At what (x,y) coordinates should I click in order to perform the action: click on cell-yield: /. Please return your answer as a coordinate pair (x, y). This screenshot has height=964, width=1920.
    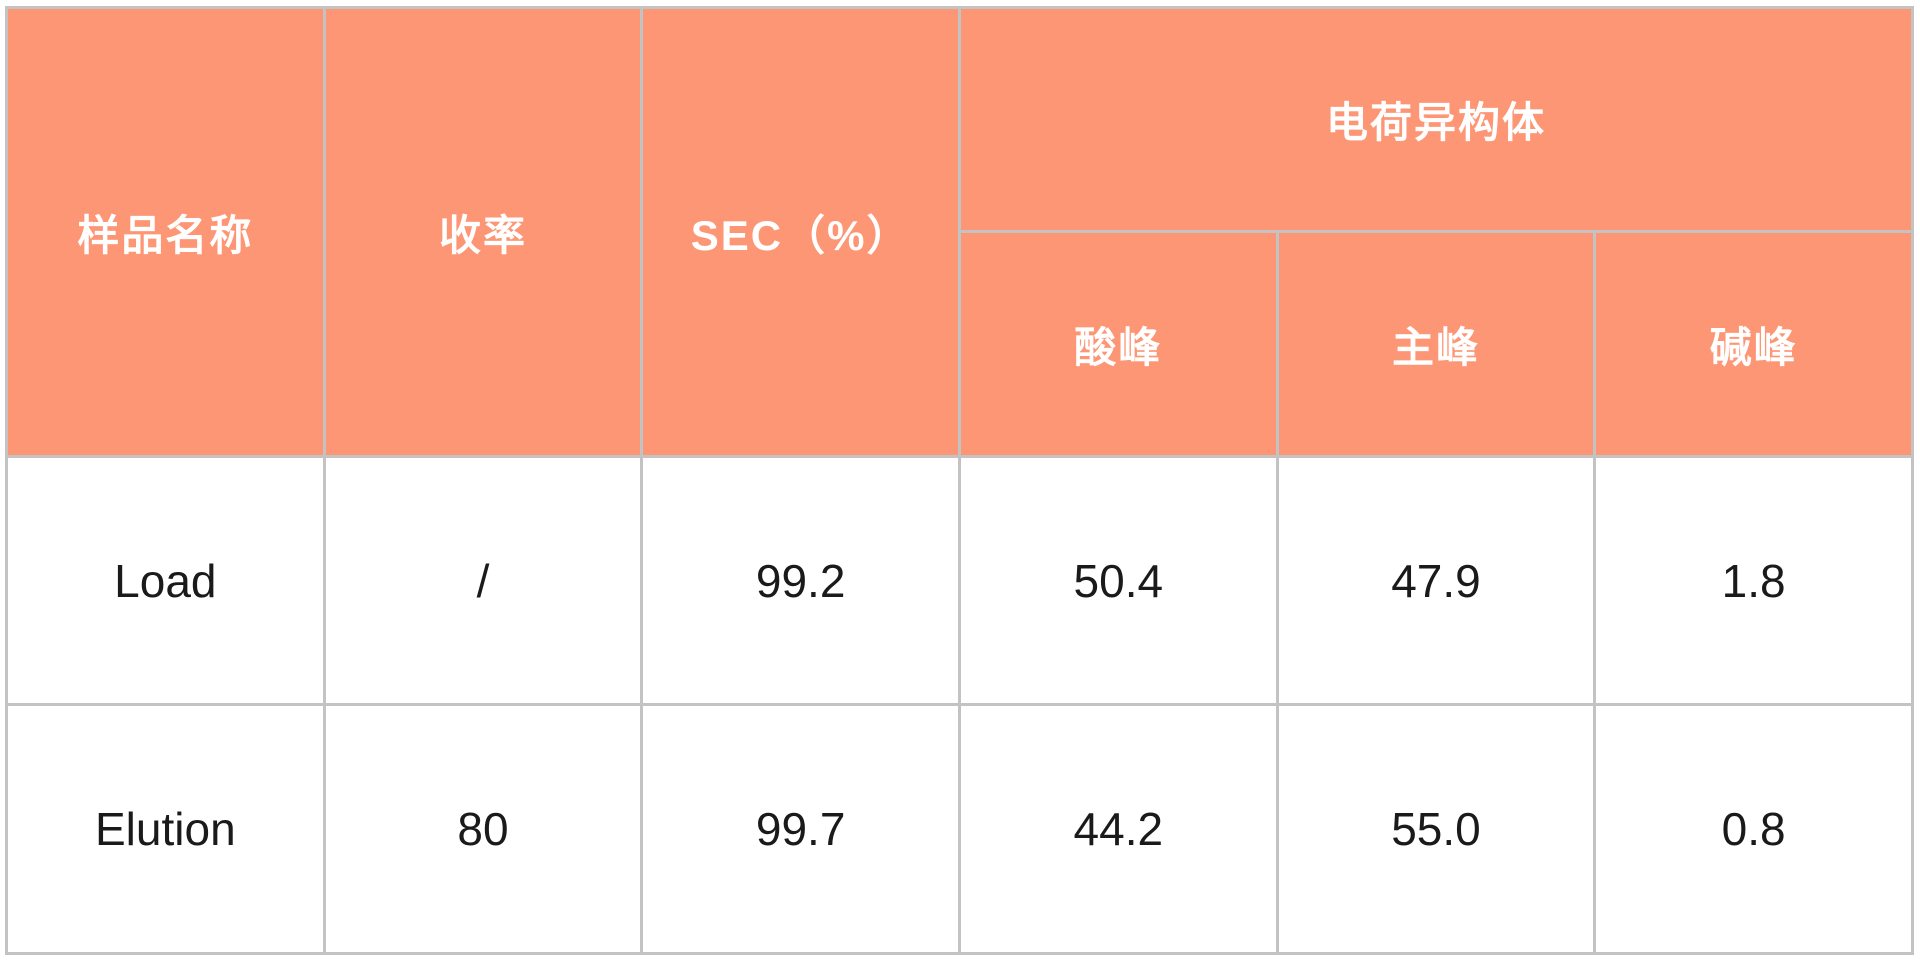
    Looking at the image, I should click on (483, 580).